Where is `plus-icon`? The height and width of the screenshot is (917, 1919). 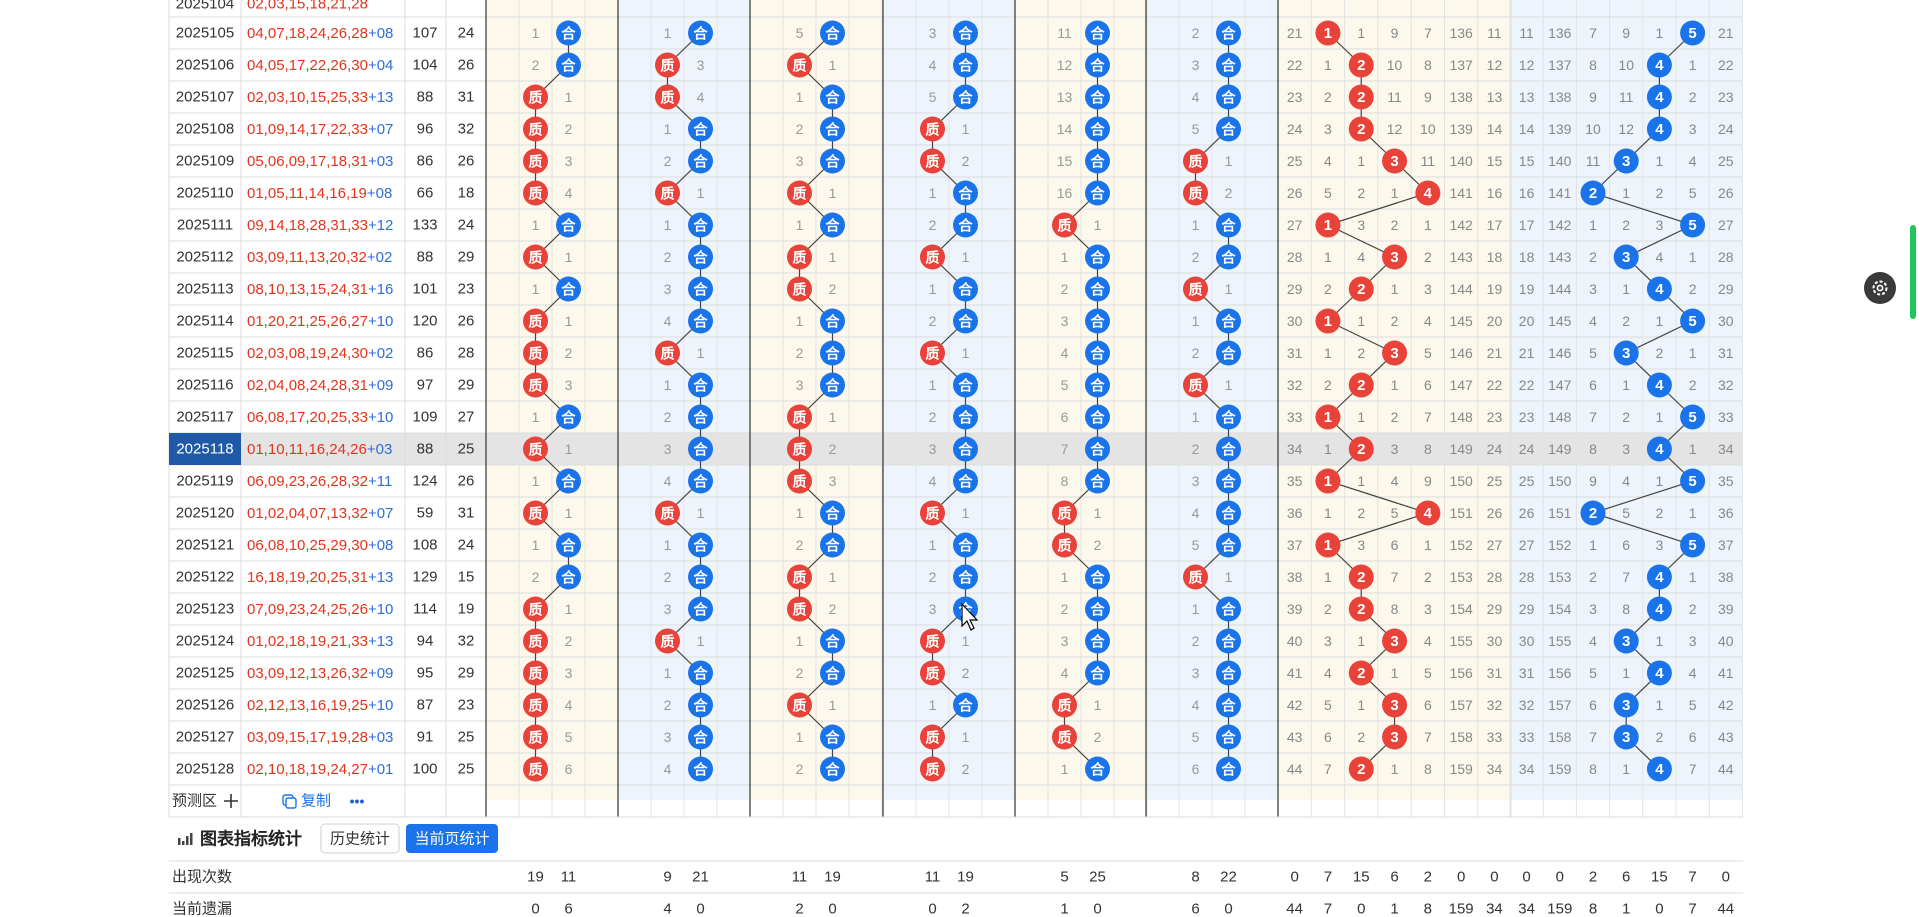
plus-icon is located at coordinates (231, 801).